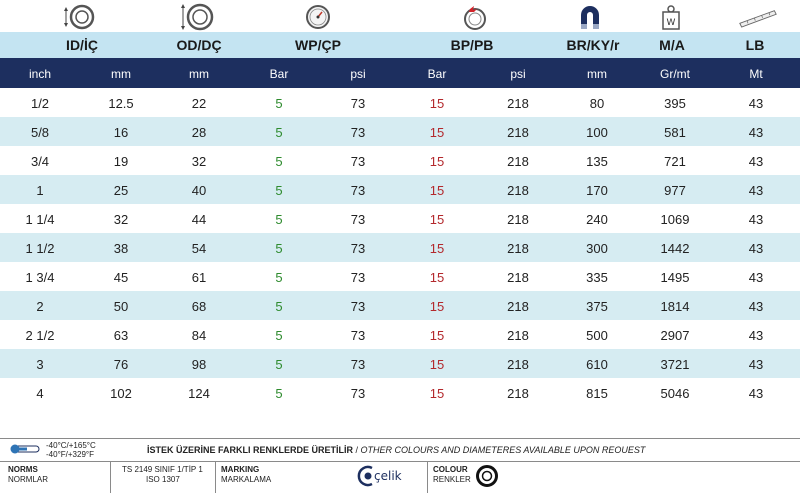  I want to click on unit-length: Mt, so click(756, 74).